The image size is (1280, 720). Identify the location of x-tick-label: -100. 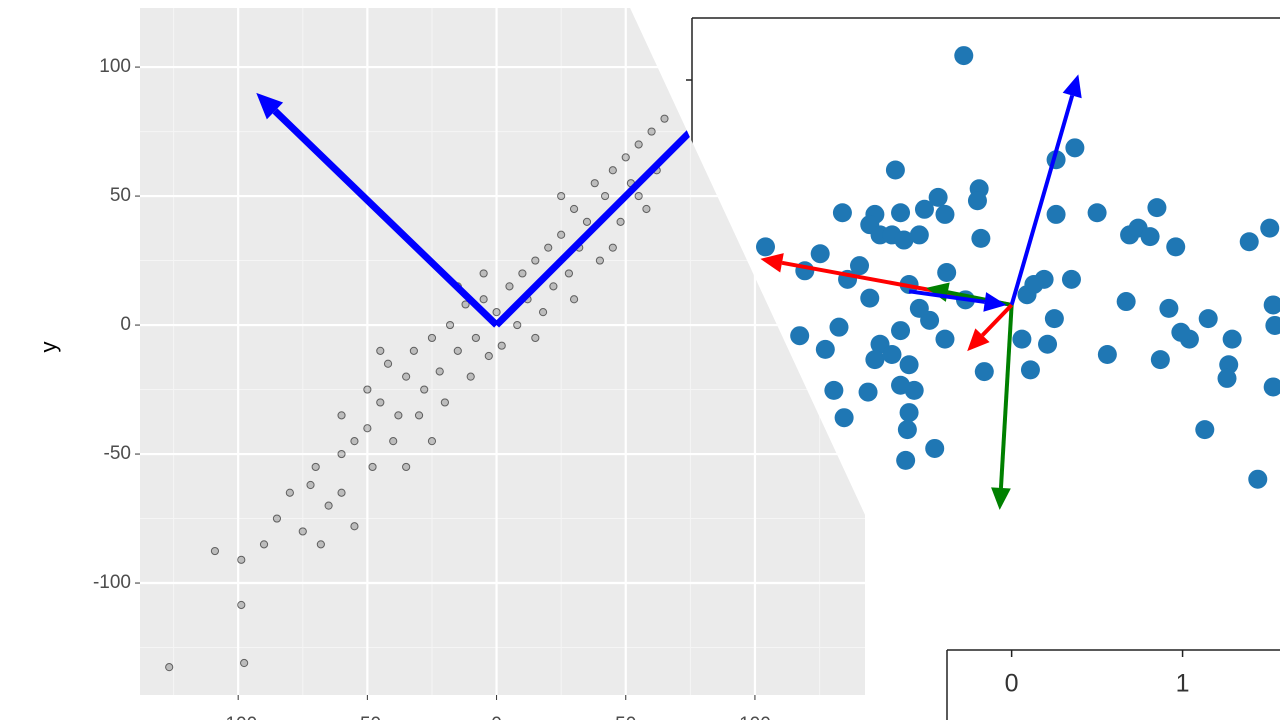
(238, 717).